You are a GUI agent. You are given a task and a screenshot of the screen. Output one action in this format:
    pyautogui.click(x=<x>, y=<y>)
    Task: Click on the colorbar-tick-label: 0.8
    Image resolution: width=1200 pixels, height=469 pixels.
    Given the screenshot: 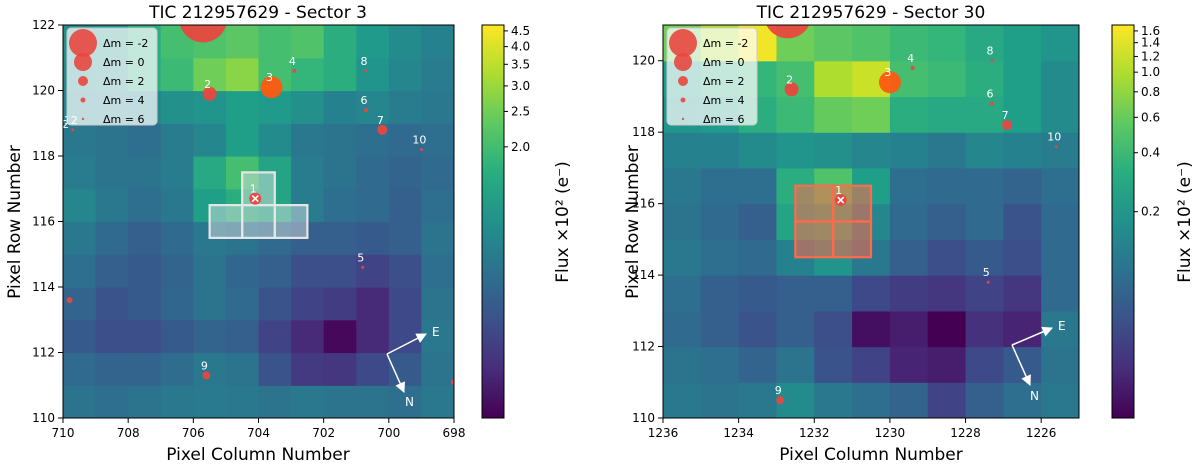 What is the action you would take?
    pyautogui.click(x=1150, y=92)
    